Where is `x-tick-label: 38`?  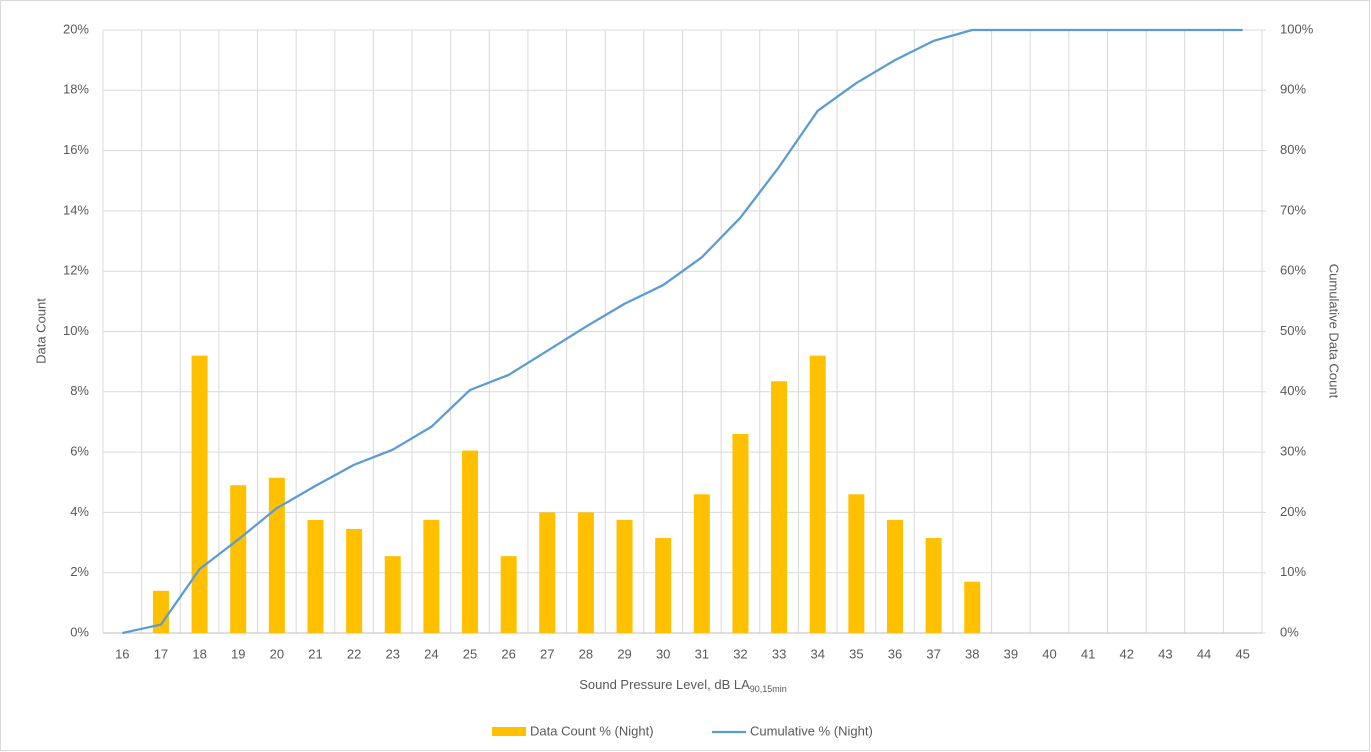 x-tick-label: 38 is located at coordinates (972, 653).